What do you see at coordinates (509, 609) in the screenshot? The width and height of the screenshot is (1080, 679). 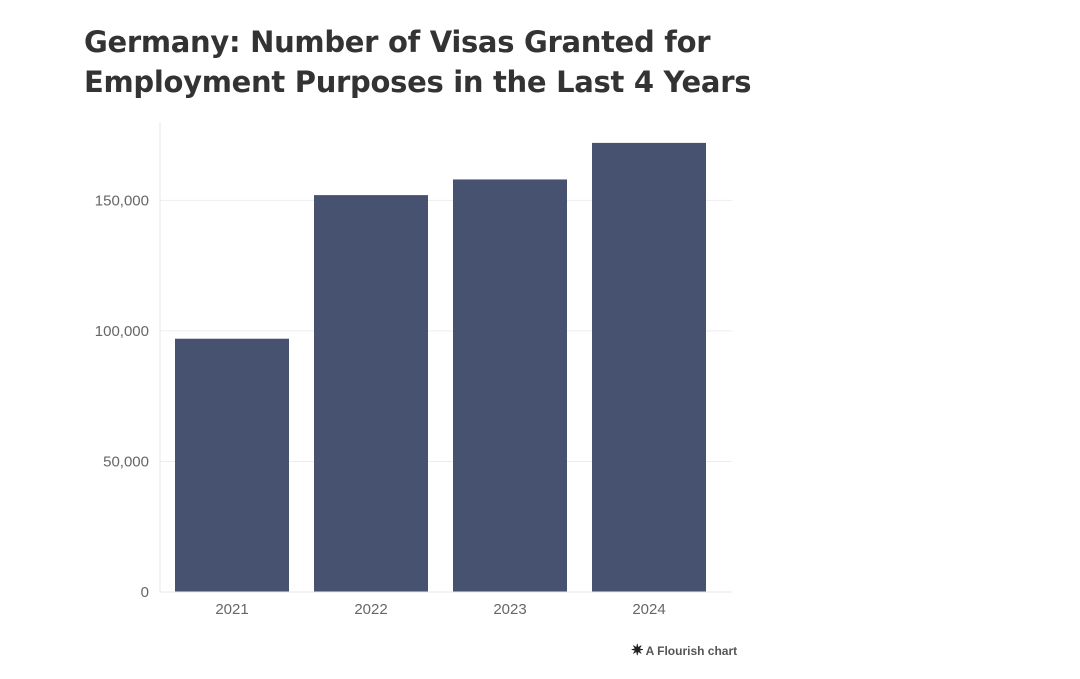 I see `x-tick-label: 2023` at bounding box center [509, 609].